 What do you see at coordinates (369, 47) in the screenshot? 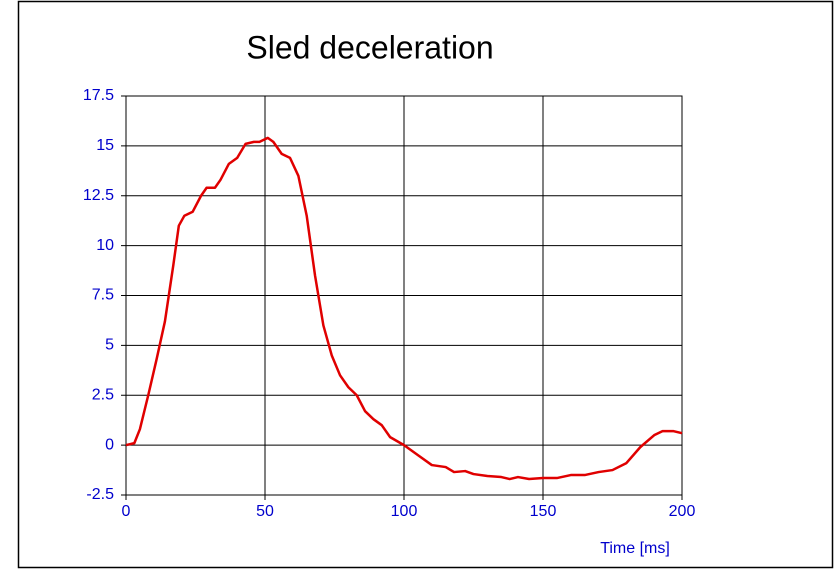
I see `chart-title: Sled deceleration` at bounding box center [369, 47].